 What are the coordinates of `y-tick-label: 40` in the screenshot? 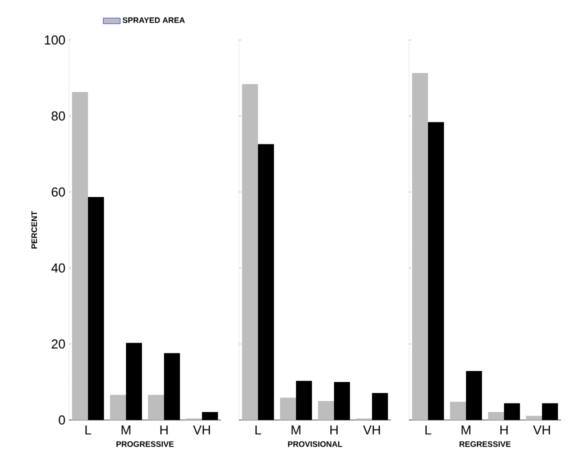 It's located at (58, 268).